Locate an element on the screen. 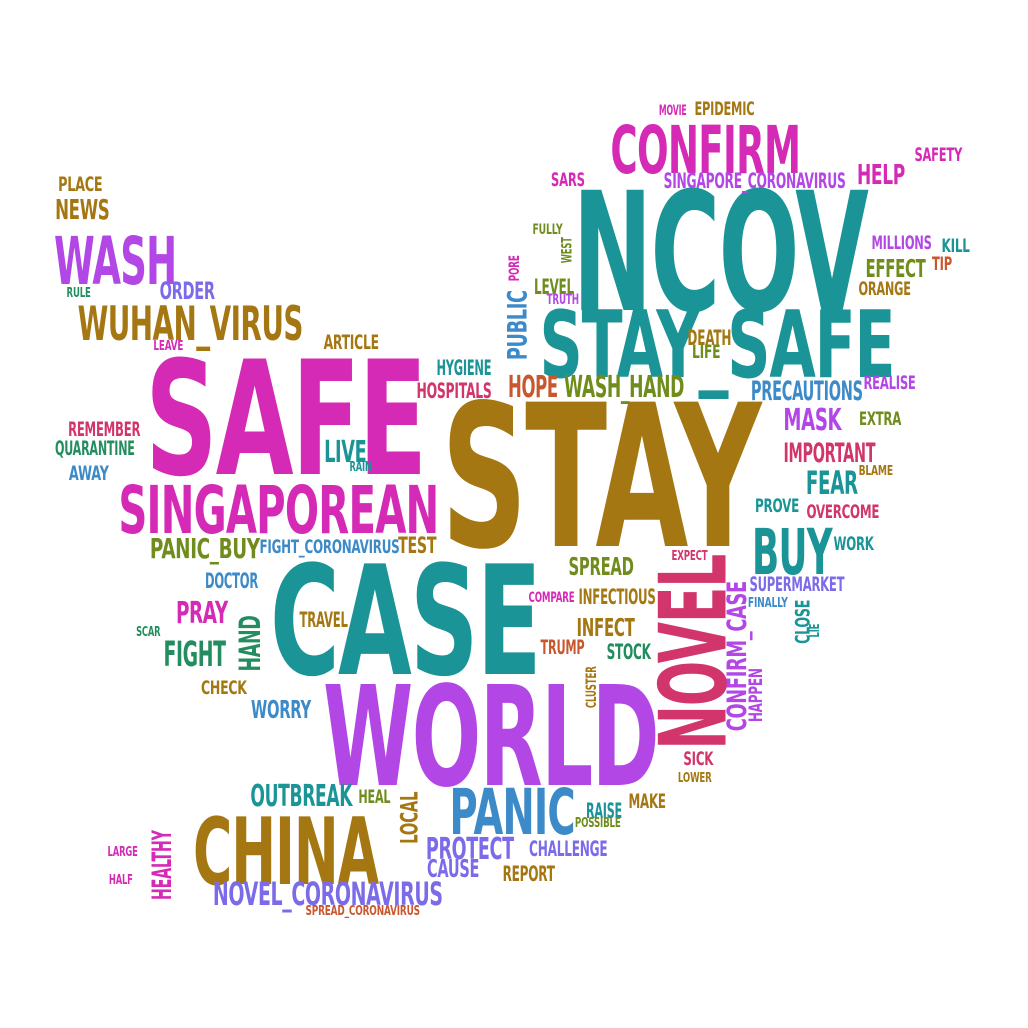 This screenshot has height=1028, width=1028. word-heal: HEAL is located at coordinates (373, 797).